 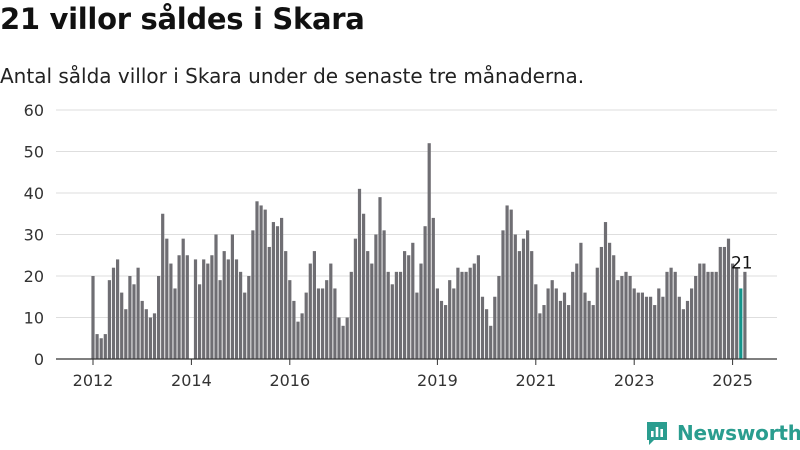 I want to click on y-tick-label: 20, so click(x=34, y=276).